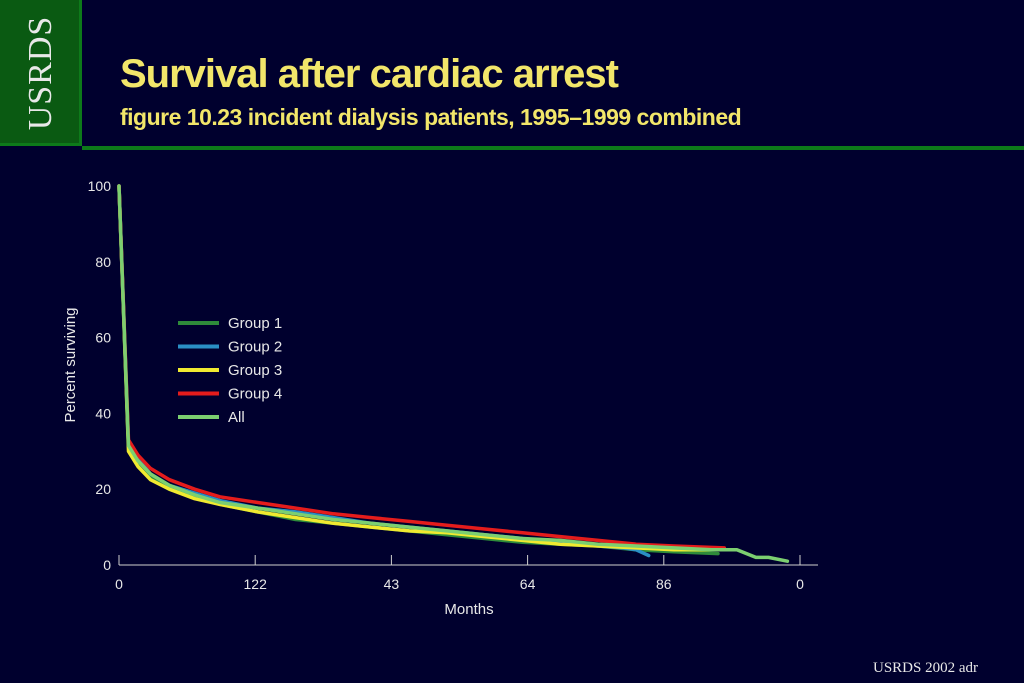 The width and height of the screenshot is (1024, 683). Describe the element at coordinates (103, 262) in the screenshot. I see `y-tick-label: 80` at that location.